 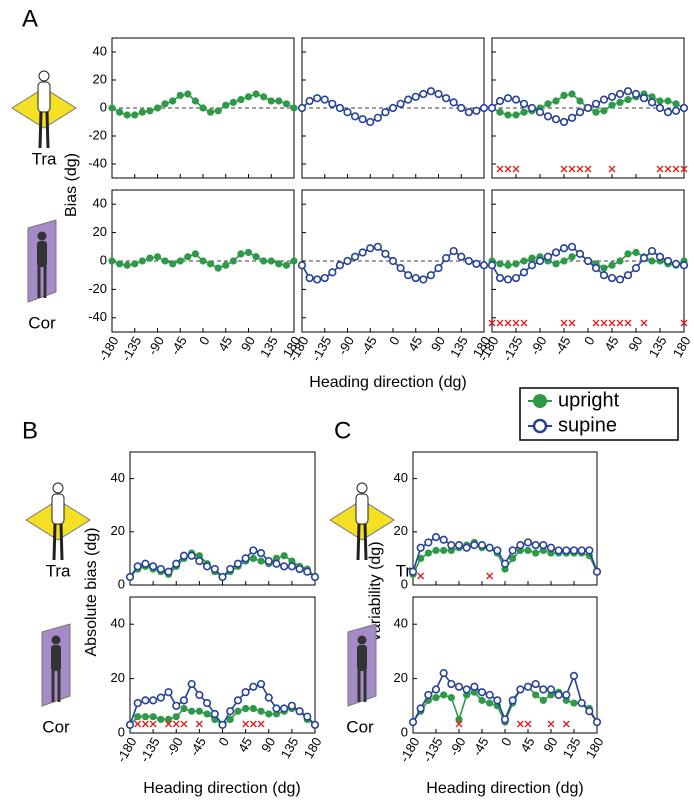 I want to click on x-tick-label: 45, so click(x=225, y=344).